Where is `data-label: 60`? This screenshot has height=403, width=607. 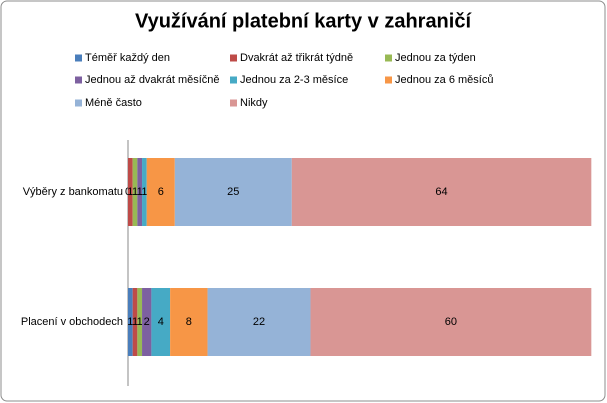
data-label: 60 is located at coordinates (451, 322).